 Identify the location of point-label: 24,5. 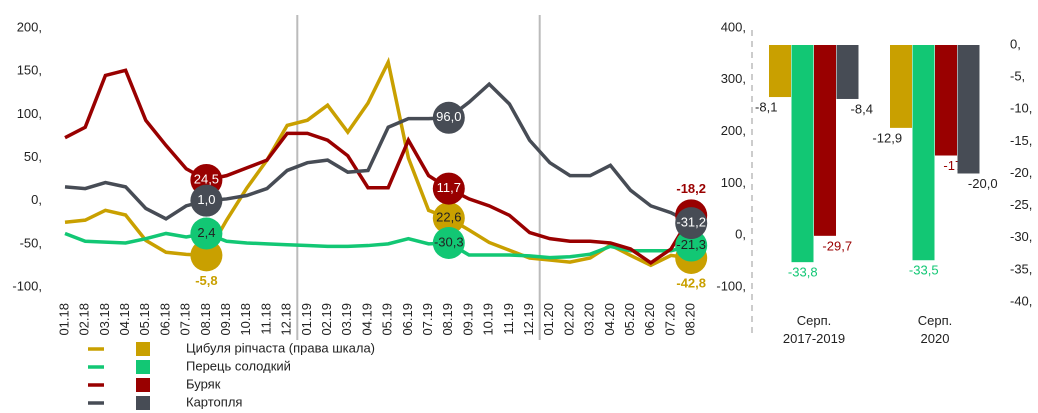
(206, 178).